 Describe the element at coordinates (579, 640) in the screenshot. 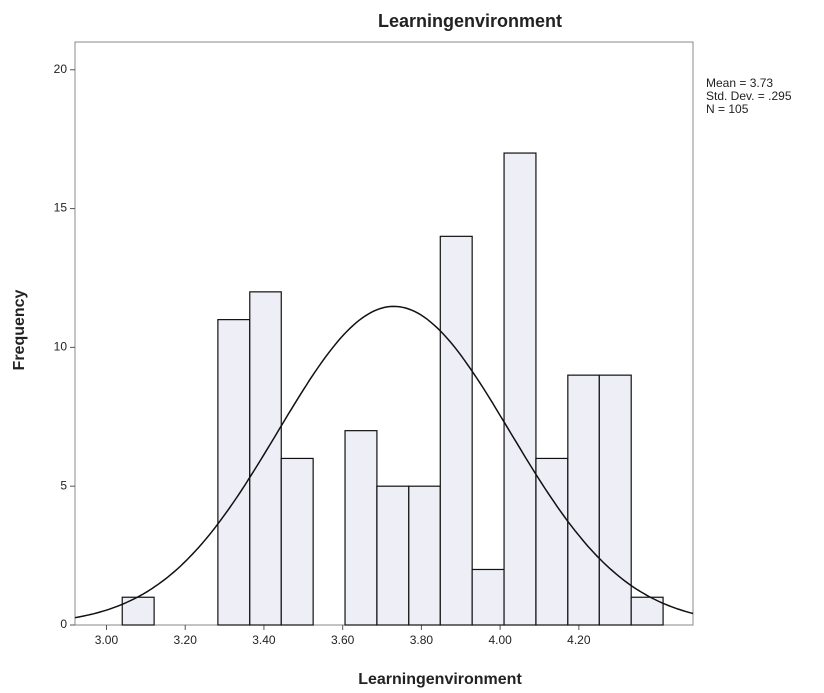

I see `x-tick-label: 4.20` at that location.